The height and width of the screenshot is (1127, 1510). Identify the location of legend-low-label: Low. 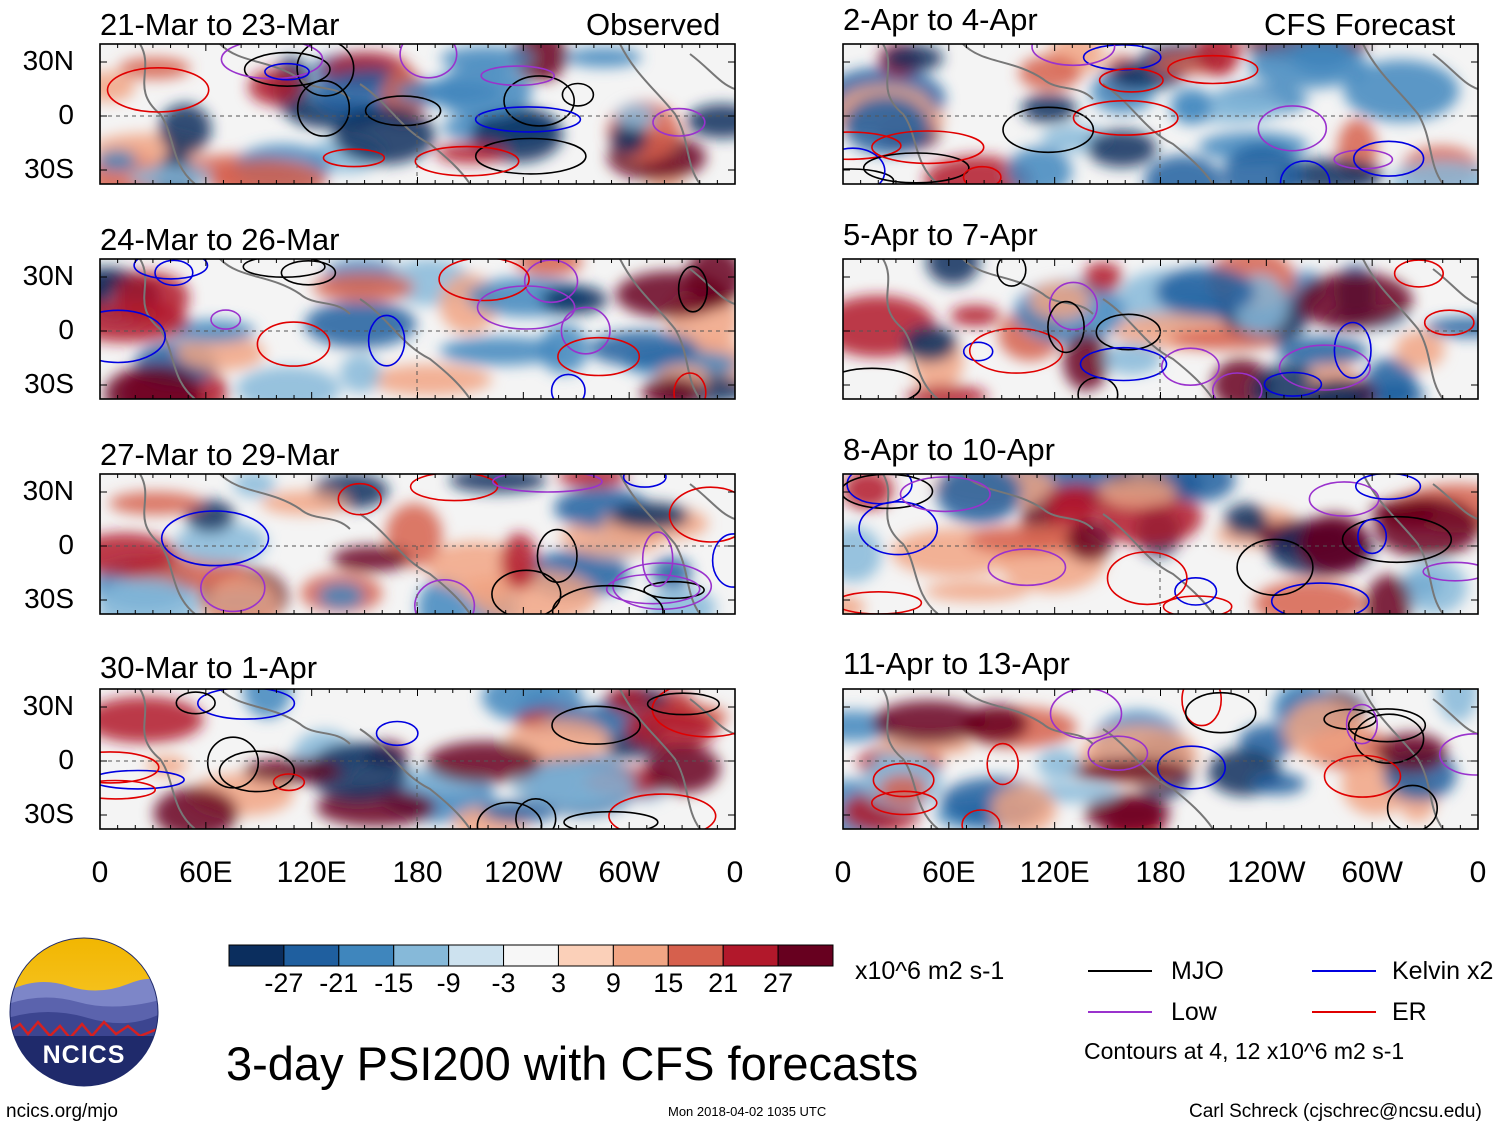
(1194, 1012).